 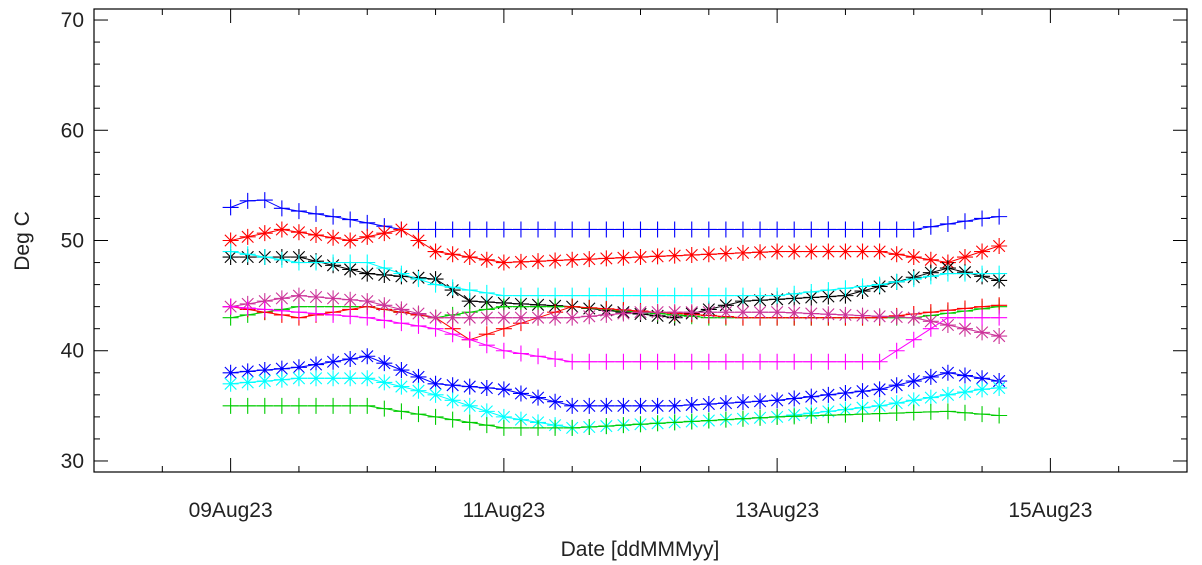 I want to click on x-axis-title: Date [ddMMMyy], so click(x=640, y=549).